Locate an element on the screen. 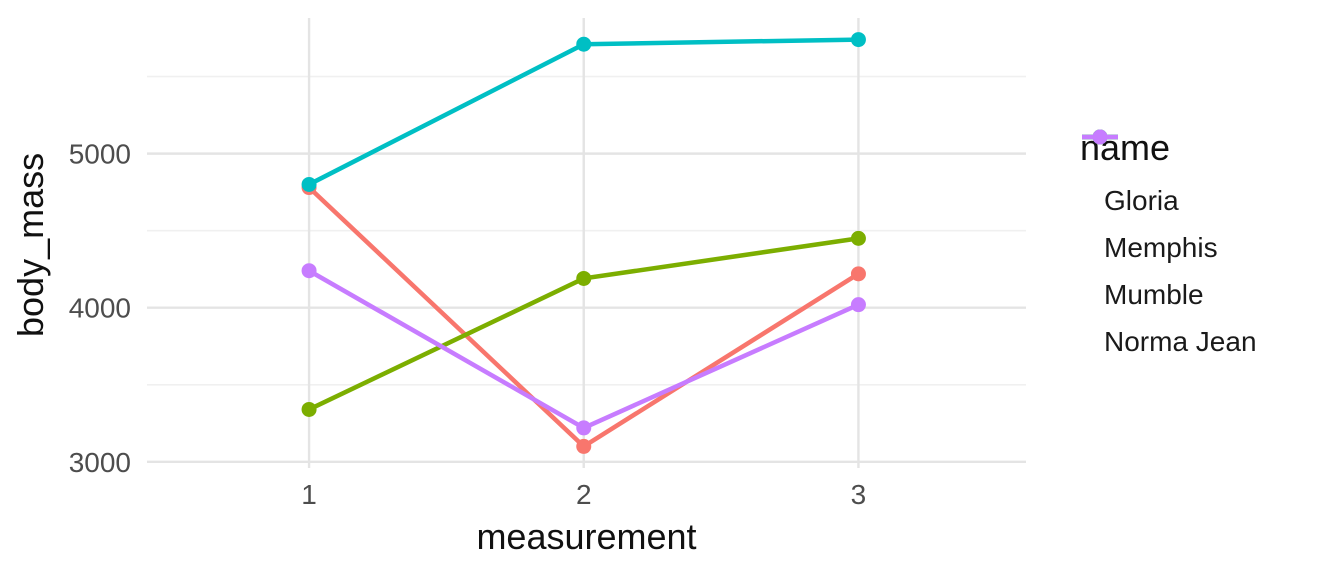  legend-entry-norma-jean: Norma Jean is located at coordinates (1210, 247).